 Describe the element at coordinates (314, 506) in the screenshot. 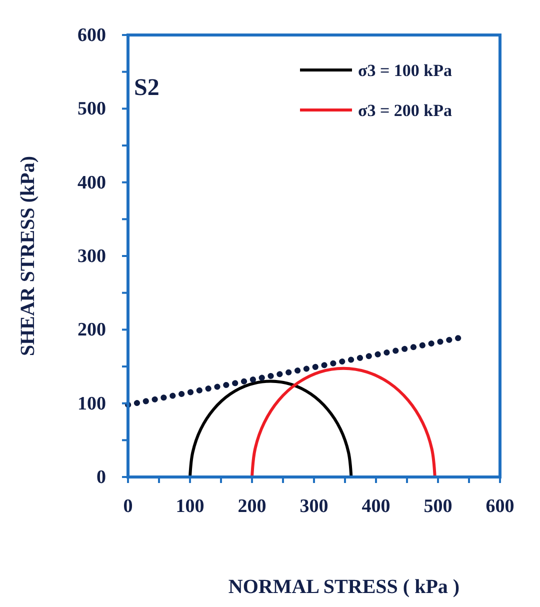

I see `x-tick-label: 300` at that location.